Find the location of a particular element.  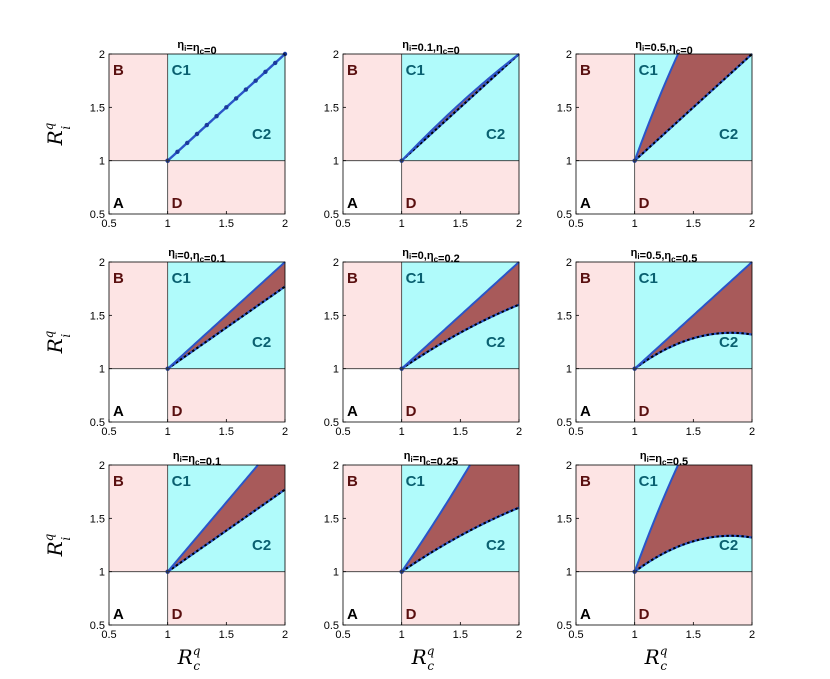

panel-2: 0.5 1 1.5 2 0.5 1 1.5 2 ηi=0.1,ηc=0 B C1 C2 A D is located at coordinates (423, 134).